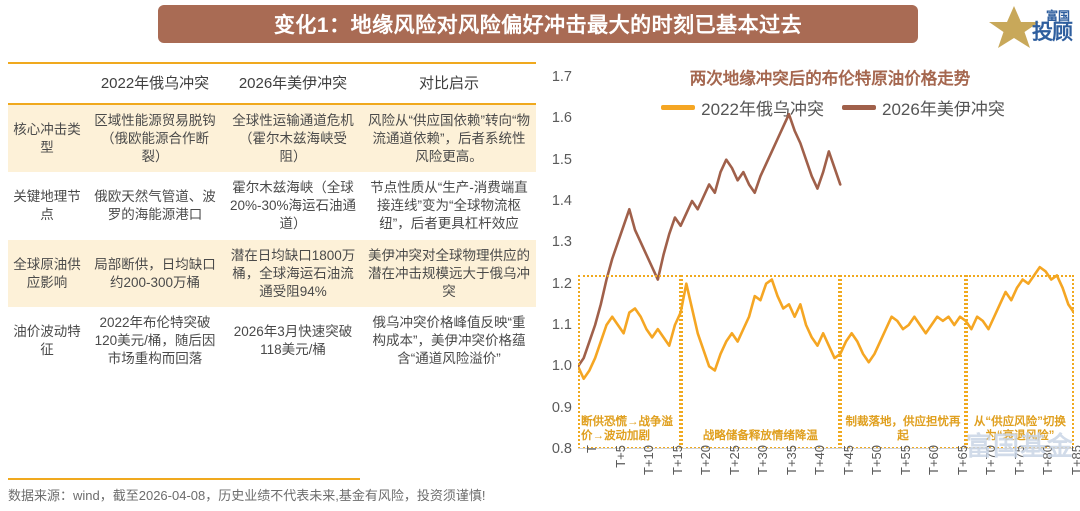 The width and height of the screenshot is (1080, 511). Describe the element at coordinates (763, 460) in the screenshot. I see `x-tick-label: T+30` at that location.